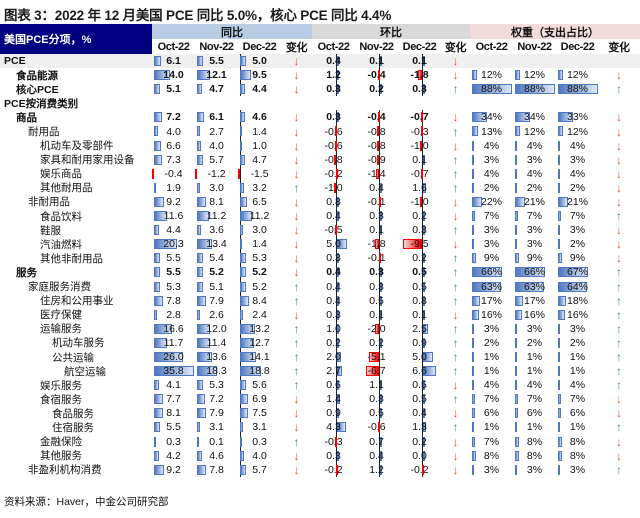 The height and width of the screenshot is (518, 640). I want to click on weight-cell: 34%, so click(491, 117).